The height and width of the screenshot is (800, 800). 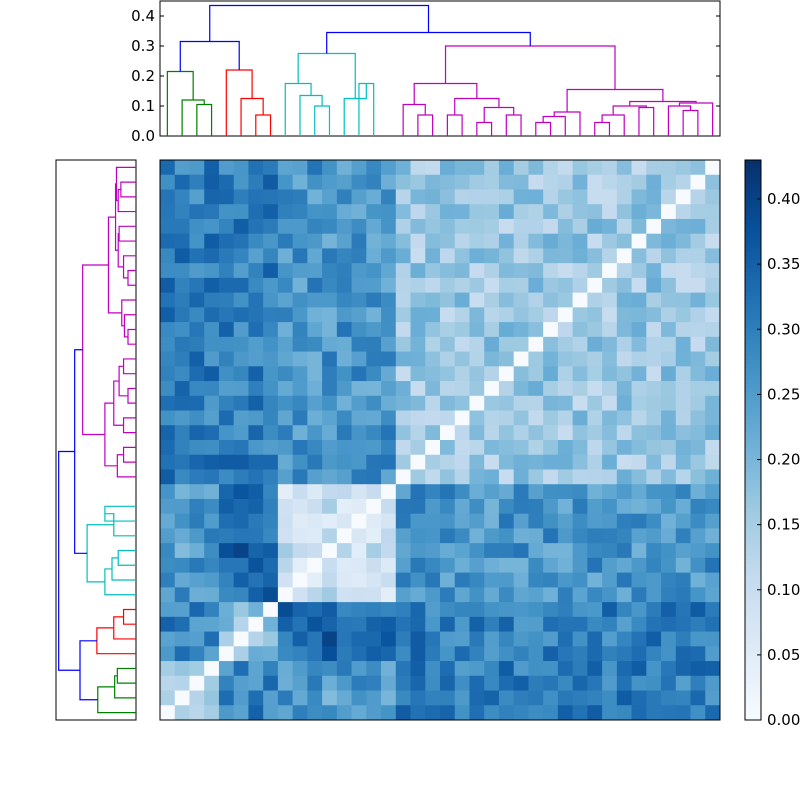 What do you see at coordinates (783, 264) in the screenshot?
I see `colorbar-tick-label: 0.35` at bounding box center [783, 264].